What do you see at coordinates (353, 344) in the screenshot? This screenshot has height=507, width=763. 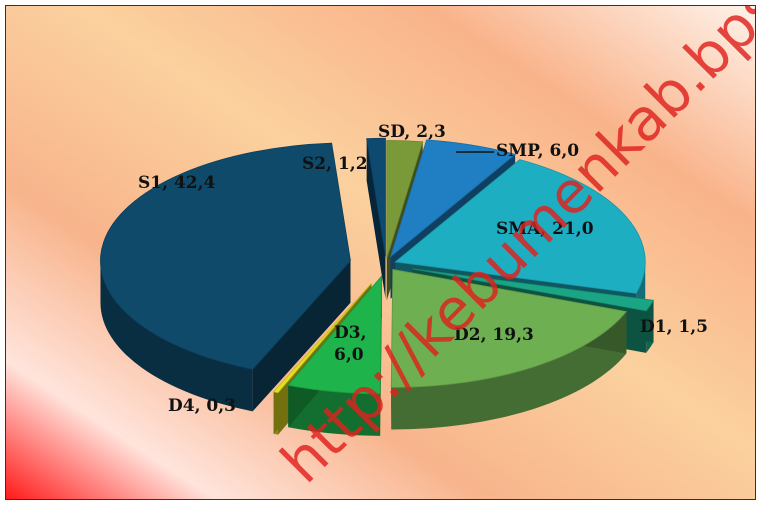 I see `slice-label-d3: D3, 6,0` at bounding box center [353, 344].